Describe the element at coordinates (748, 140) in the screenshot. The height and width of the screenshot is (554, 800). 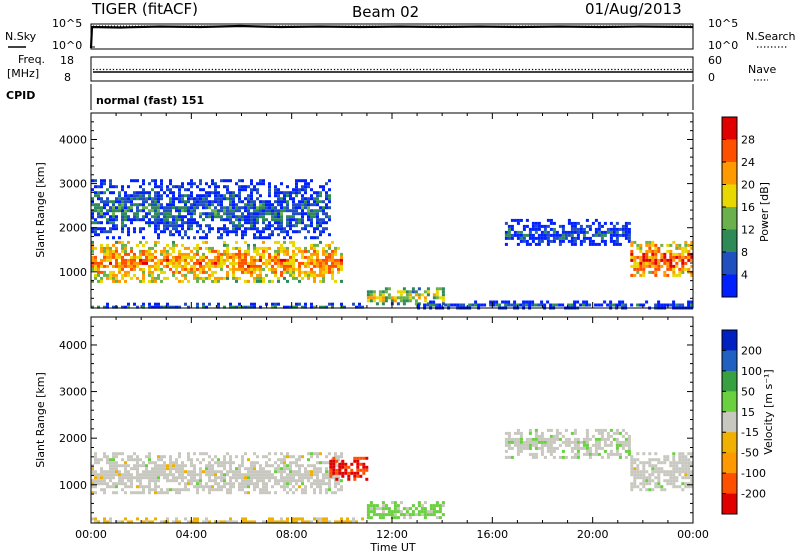
I see `colorbar-tick-label: 28` at that location.